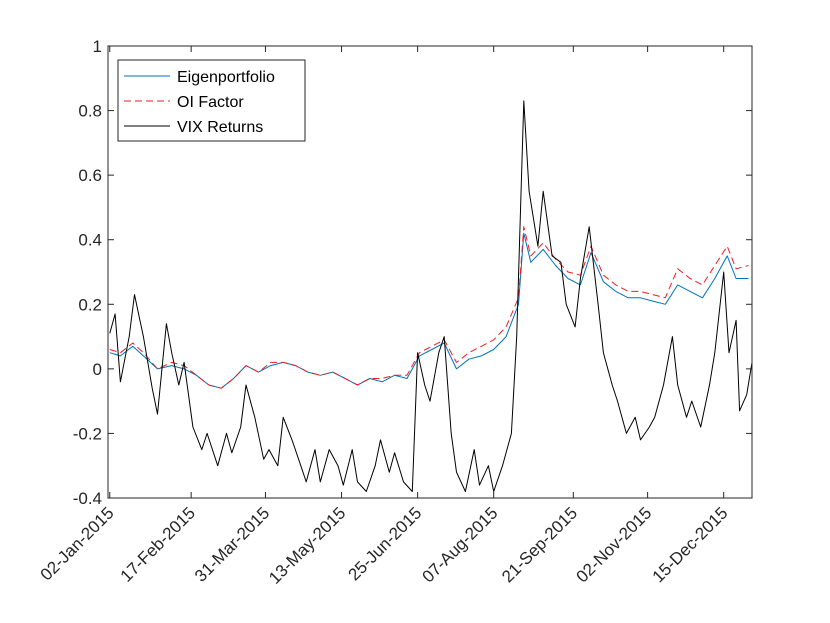  Describe the element at coordinates (220, 127) in the screenshot. I see `legend-label: VIX Returns` at that location.